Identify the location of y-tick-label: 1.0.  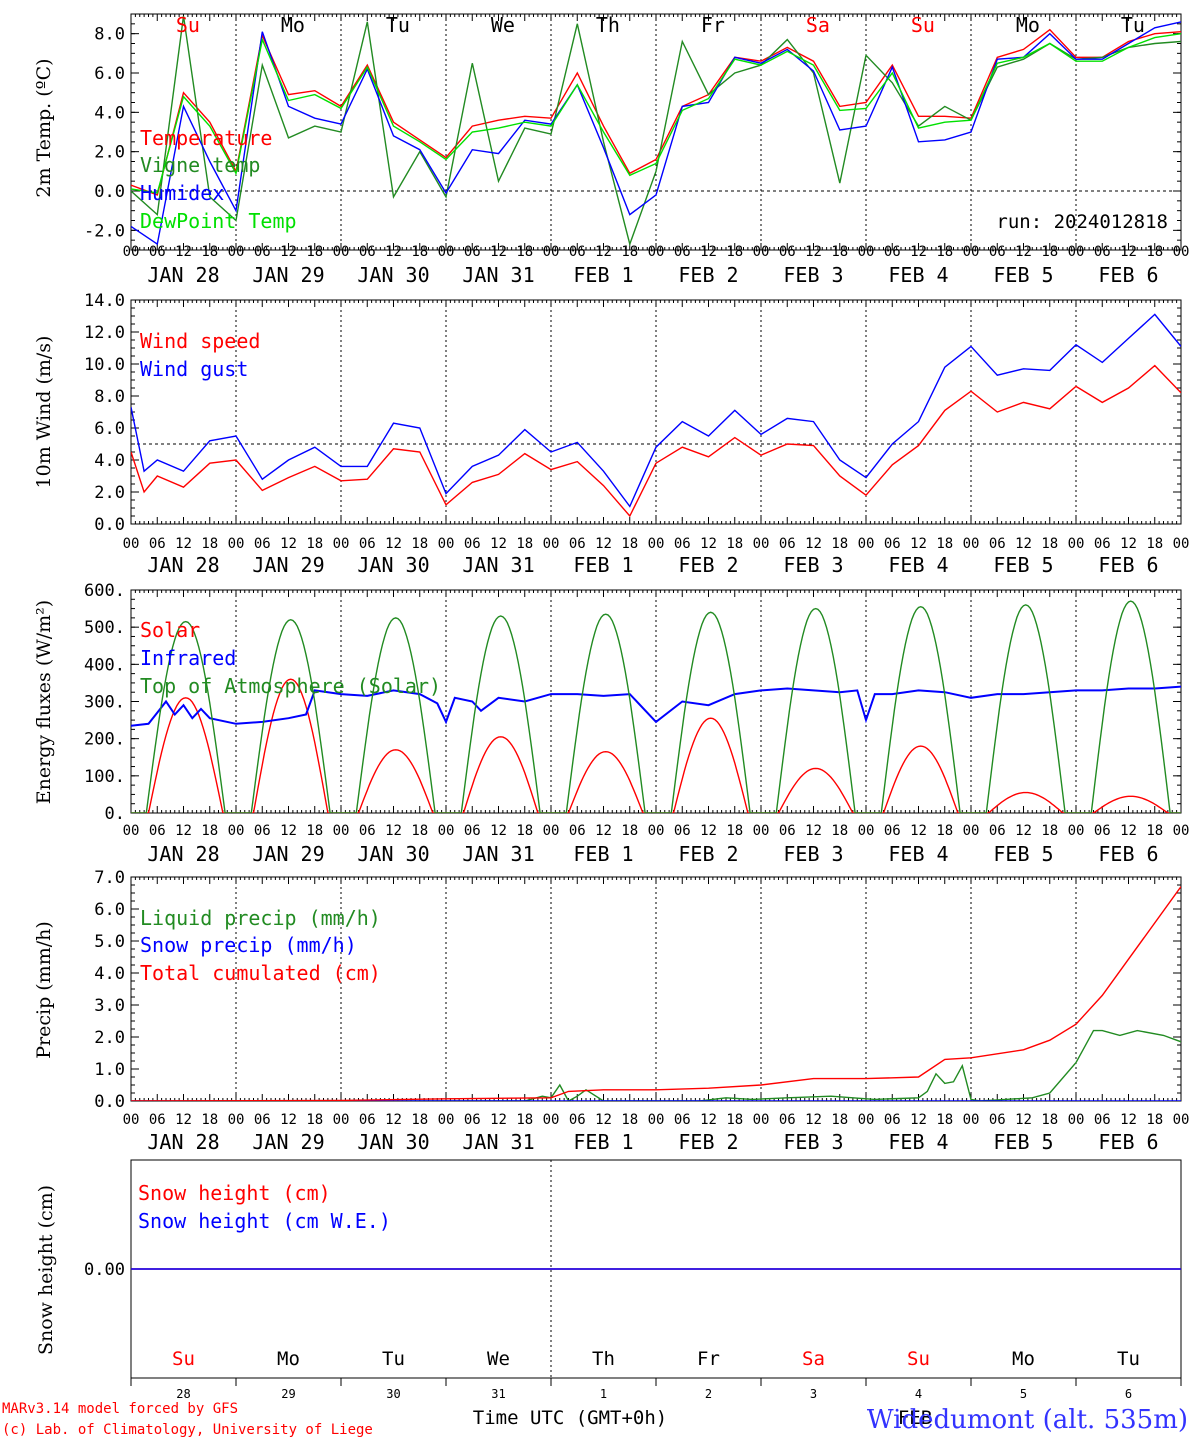
(109, 1070).